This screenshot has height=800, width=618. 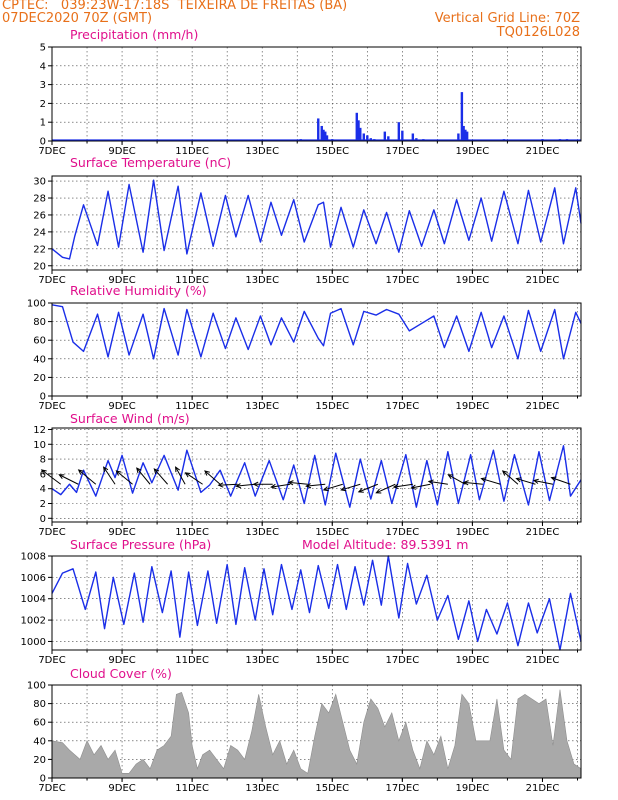 I want to click on rh-title: Relative Humidity (%), so click(x=138, y=290).